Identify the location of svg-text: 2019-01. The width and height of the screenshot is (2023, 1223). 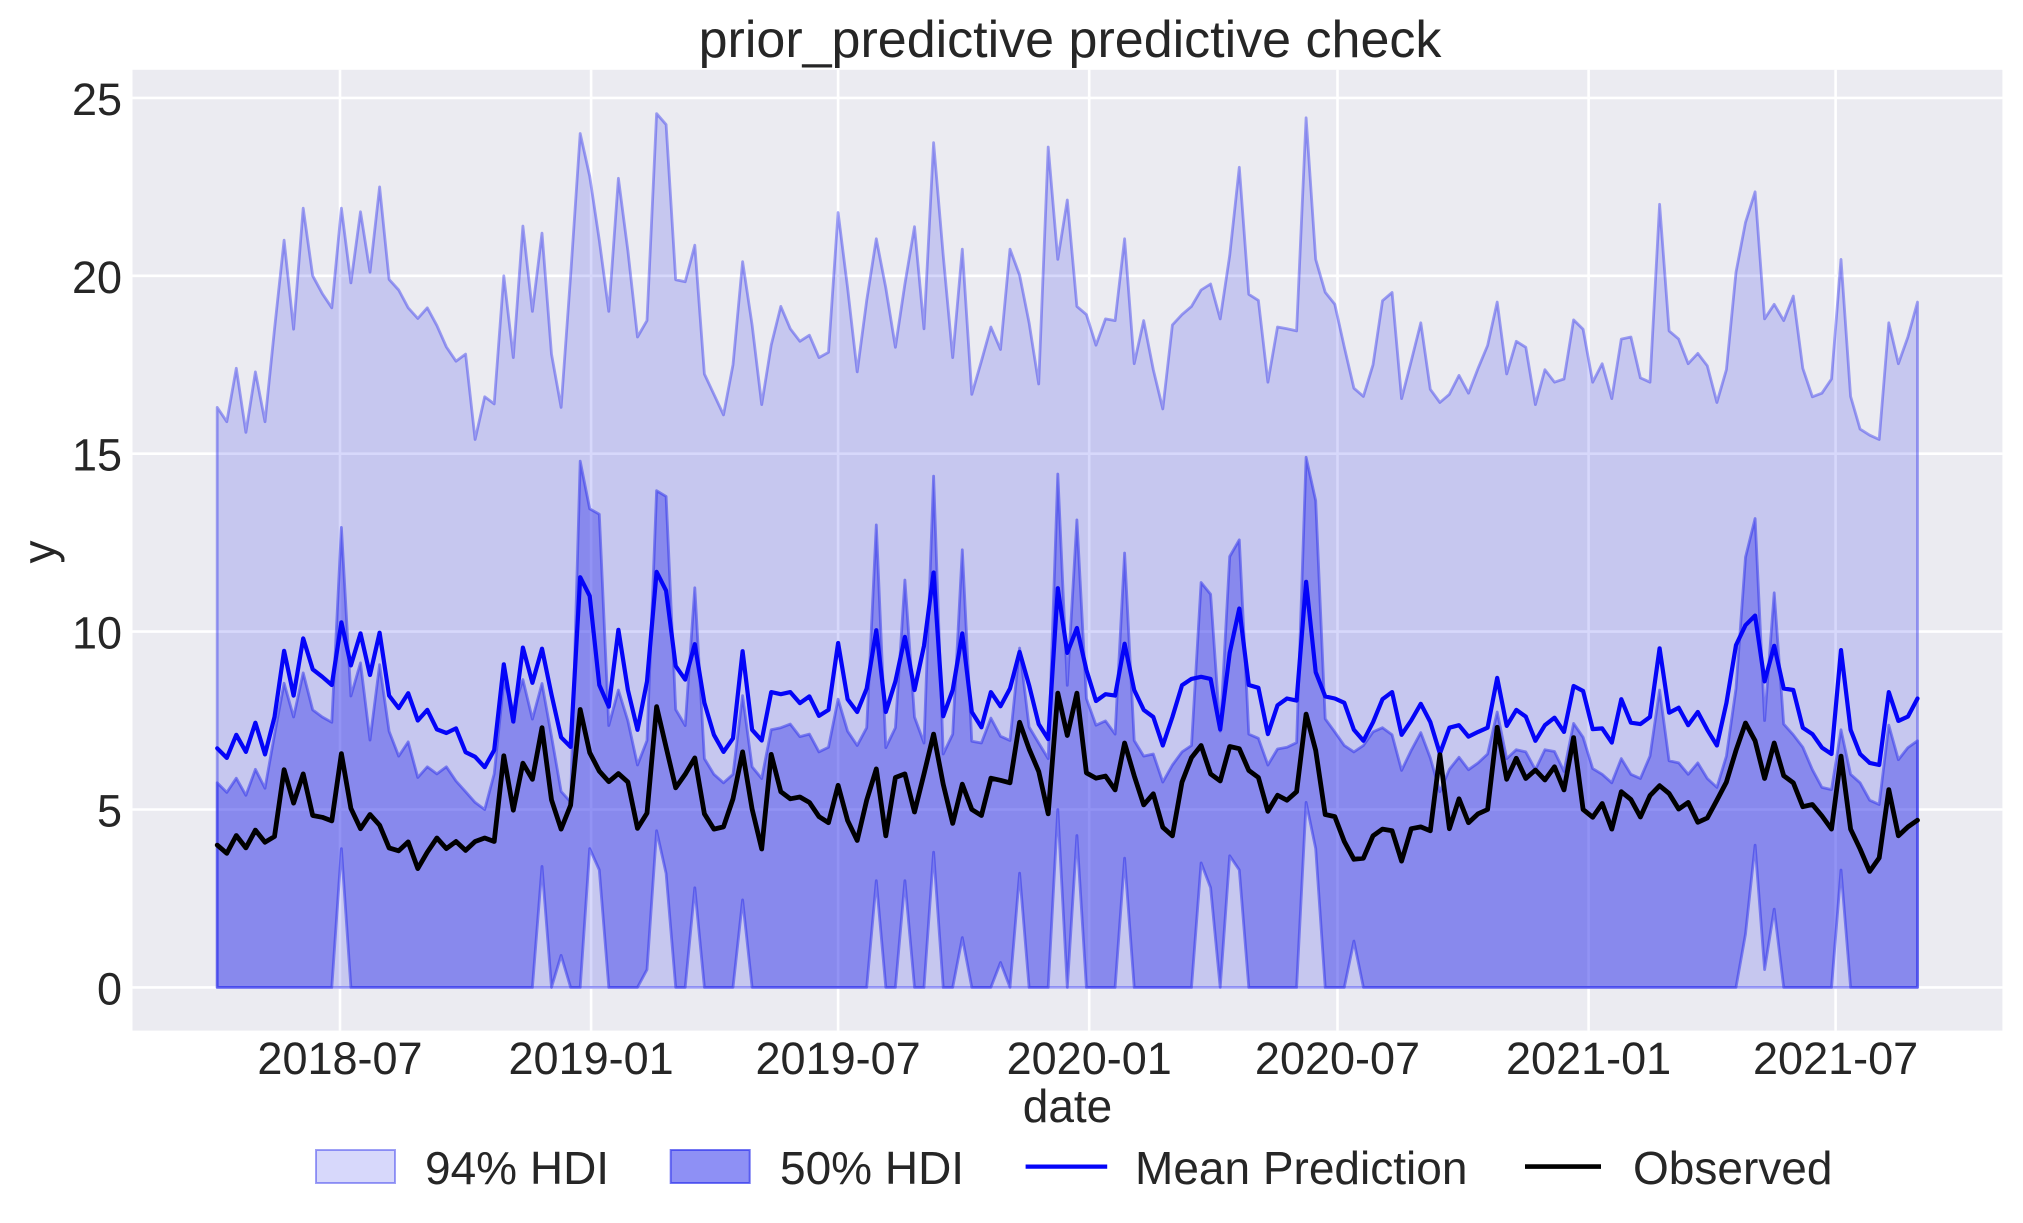
(591, 1058).